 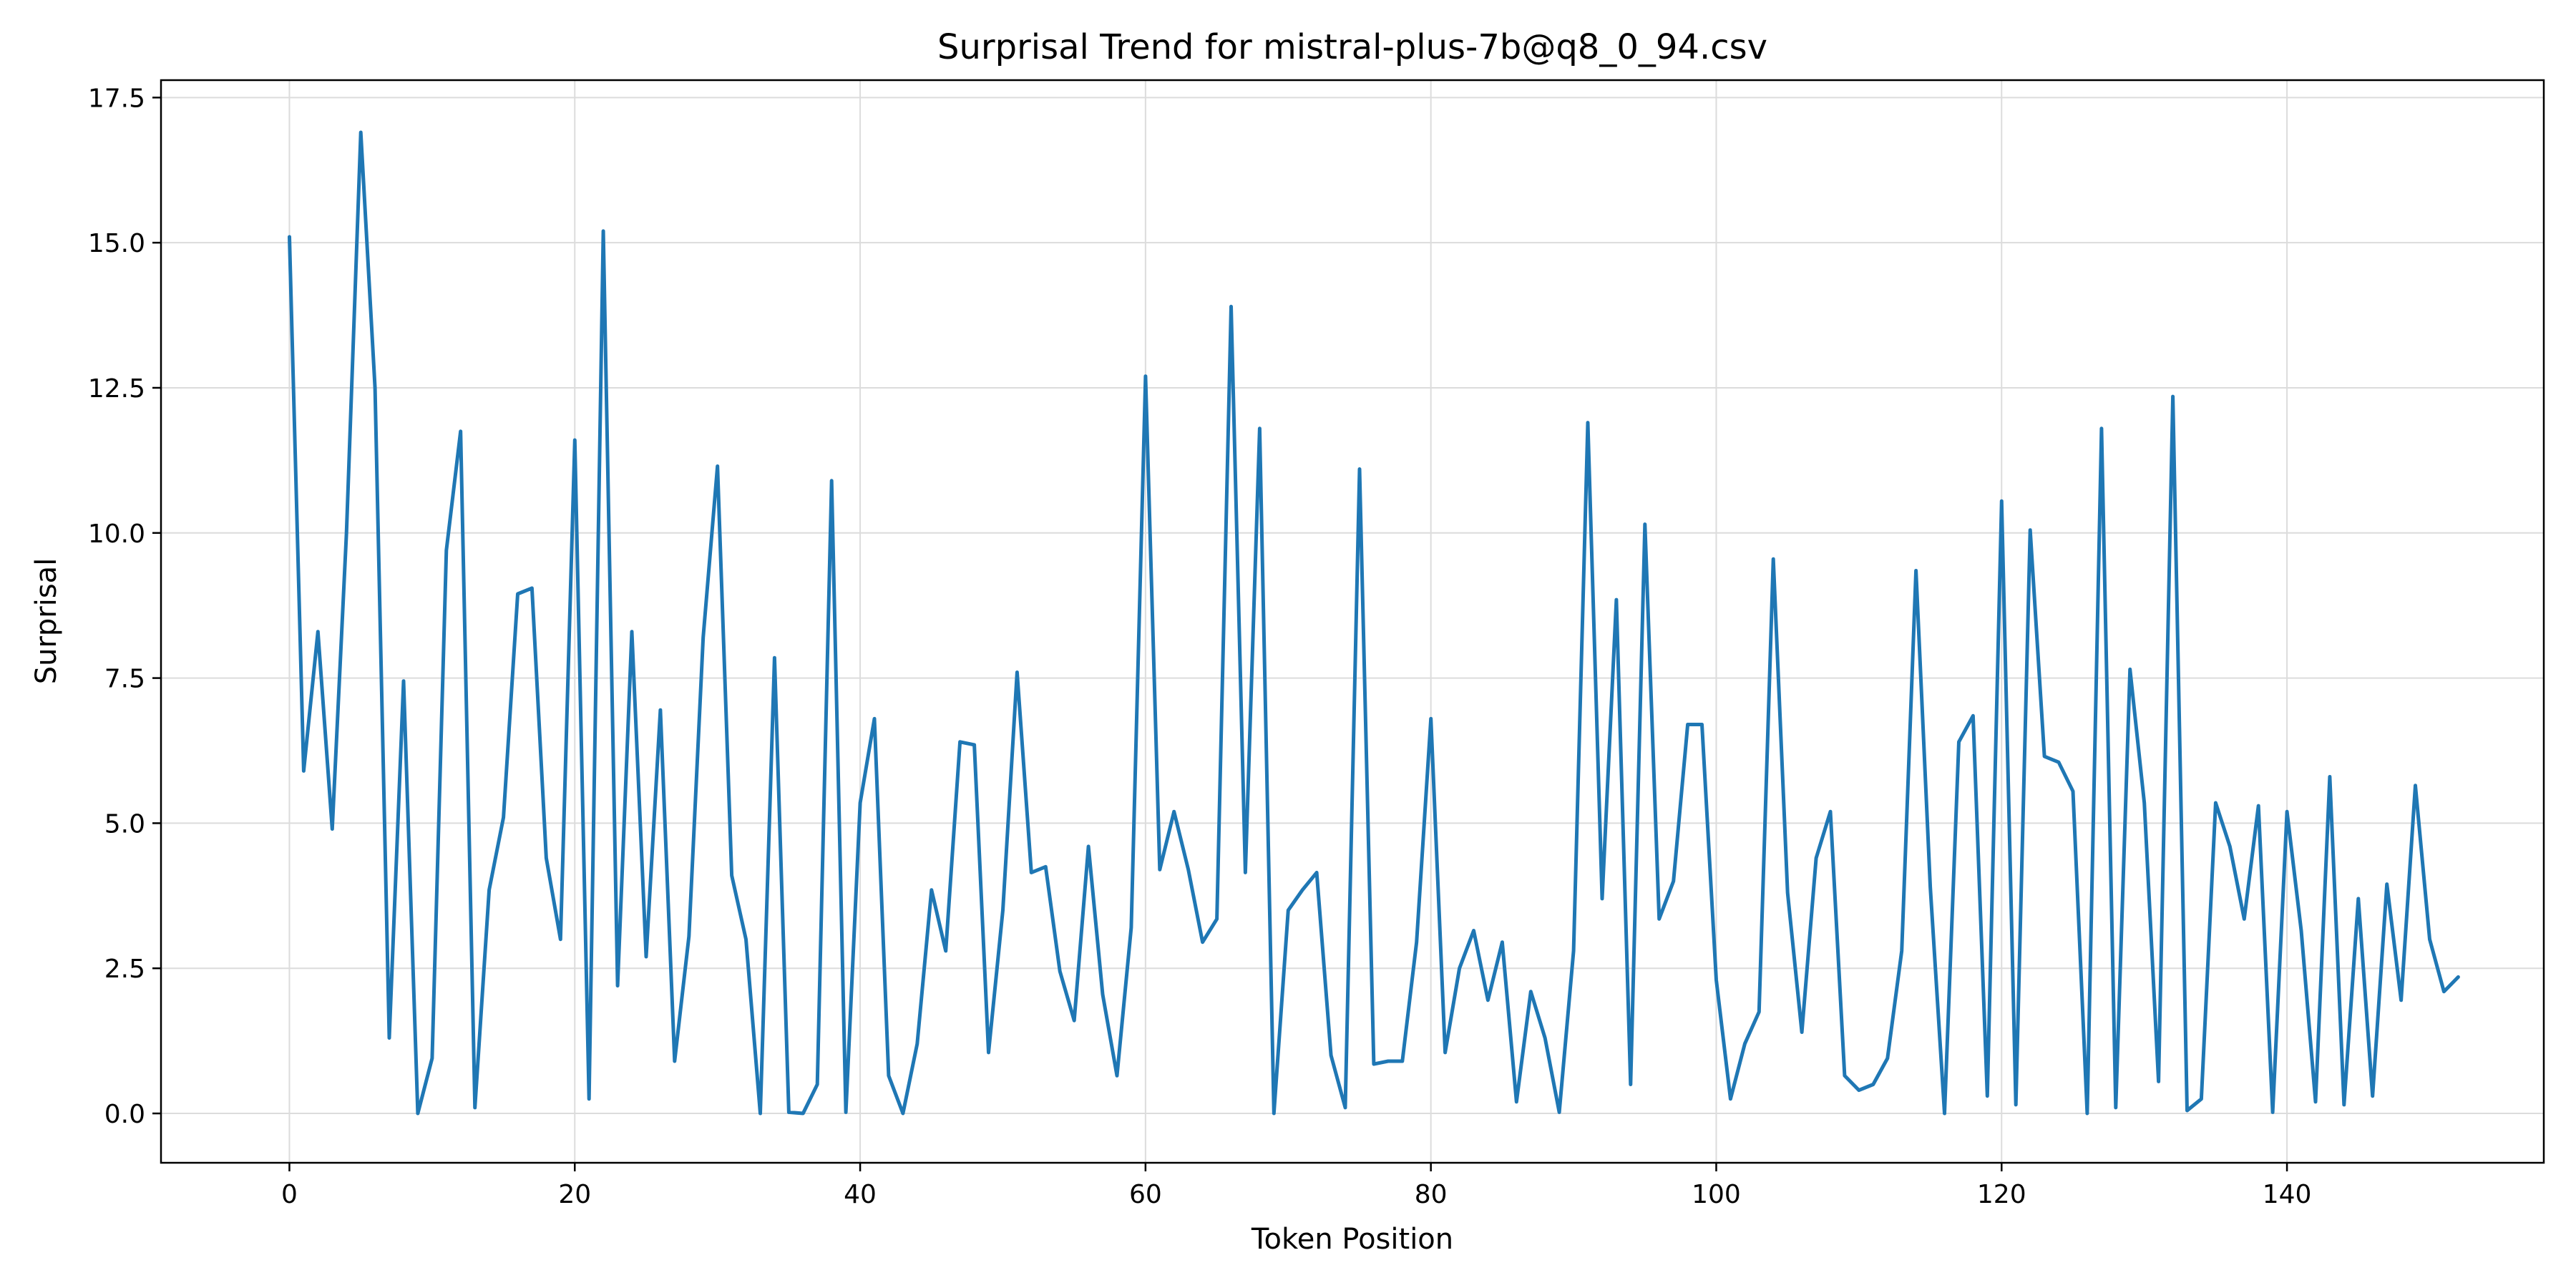 I want to click on y-axis-ticks: 0.0 2.5 5.0 7.5 10.0 12.5 15.0 17.5, so click(x=124, y=606).